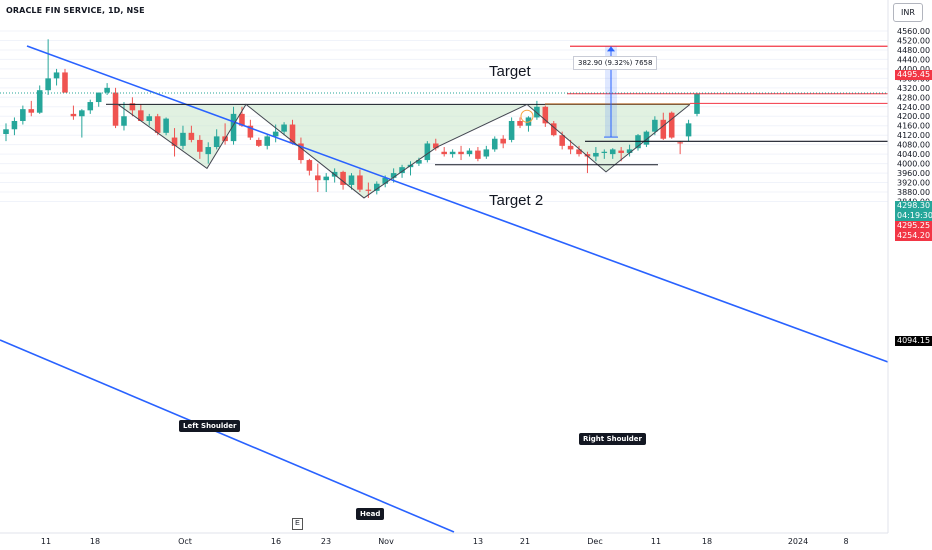 The image size is (932, 550). Describe the element at coordinates (845, 541) in the screenshot. I see `time-tick-label: 8` at that location.